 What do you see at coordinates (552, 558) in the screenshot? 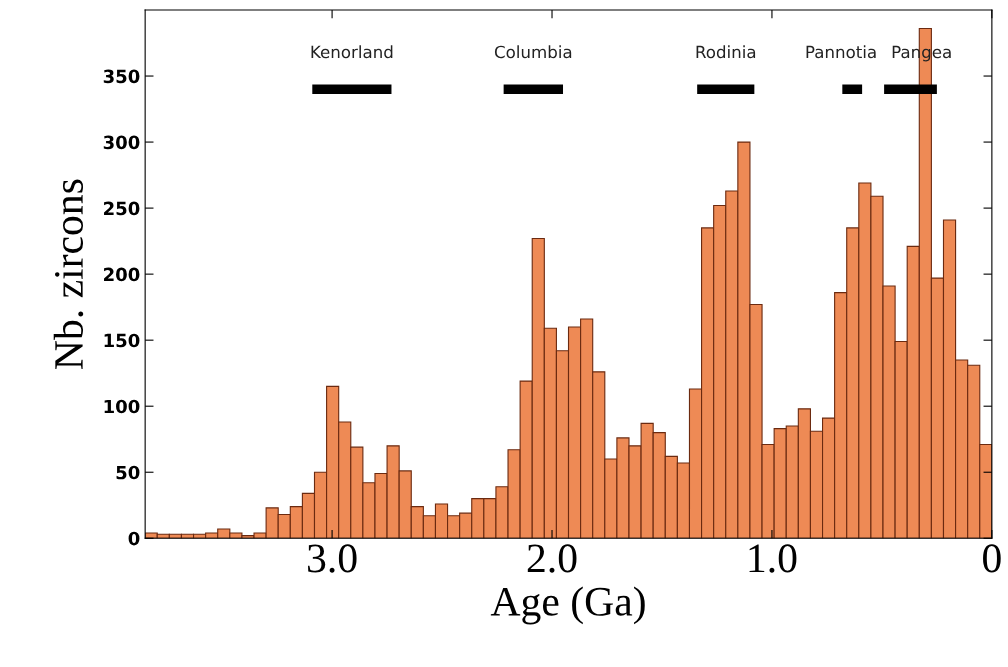
I see `x-tick-label: 2.0` at bounding box center [552, 558].